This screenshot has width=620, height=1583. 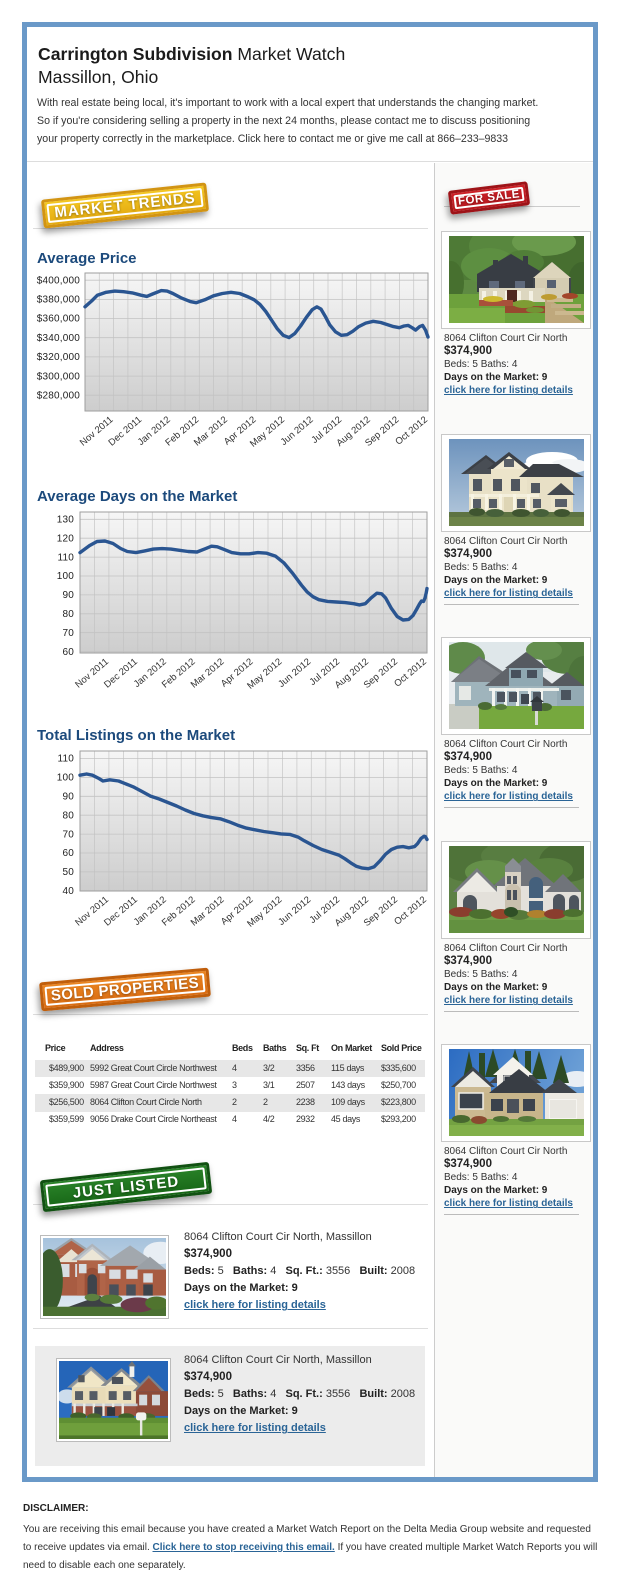 What do you see at coordinates (59, 338) in the screenshot?
I see `svg-text: $340,000` at bounding box center [59, 338].